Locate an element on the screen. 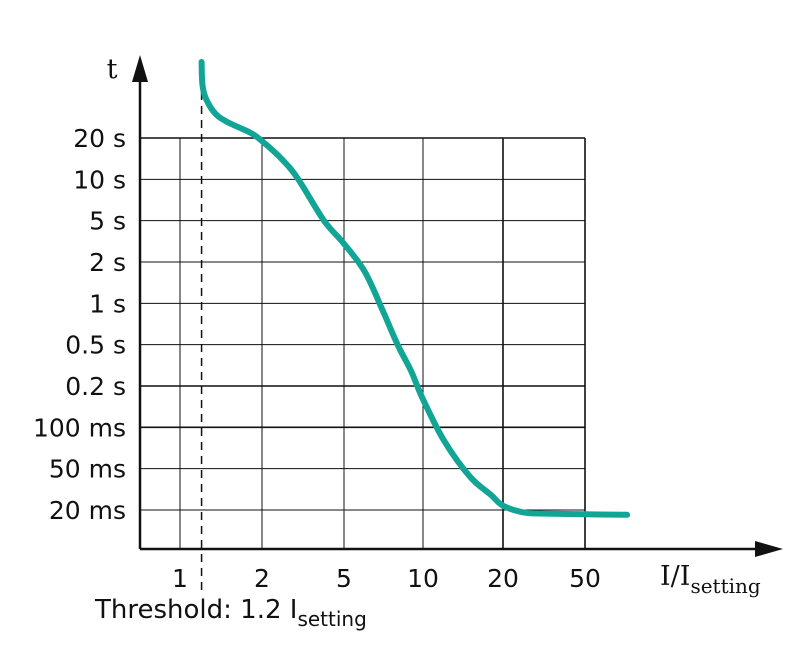  y-tick-label: 20 ms is located at coordinates (87, 510).